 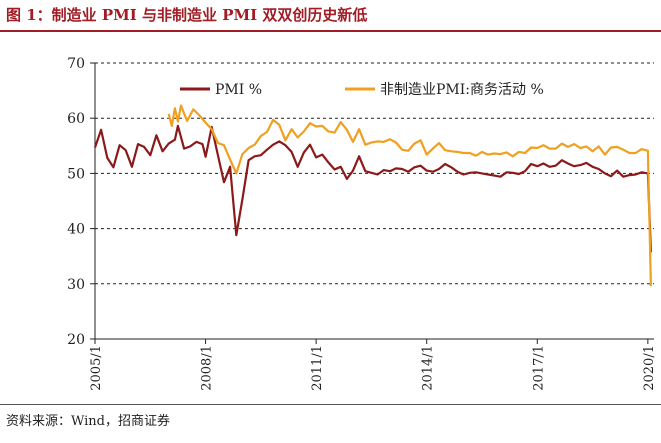 What do you see at coordinates (76, 230) in the screenshot?
I see `y-tick-label-40: 40` at bounding box center [76, 230].